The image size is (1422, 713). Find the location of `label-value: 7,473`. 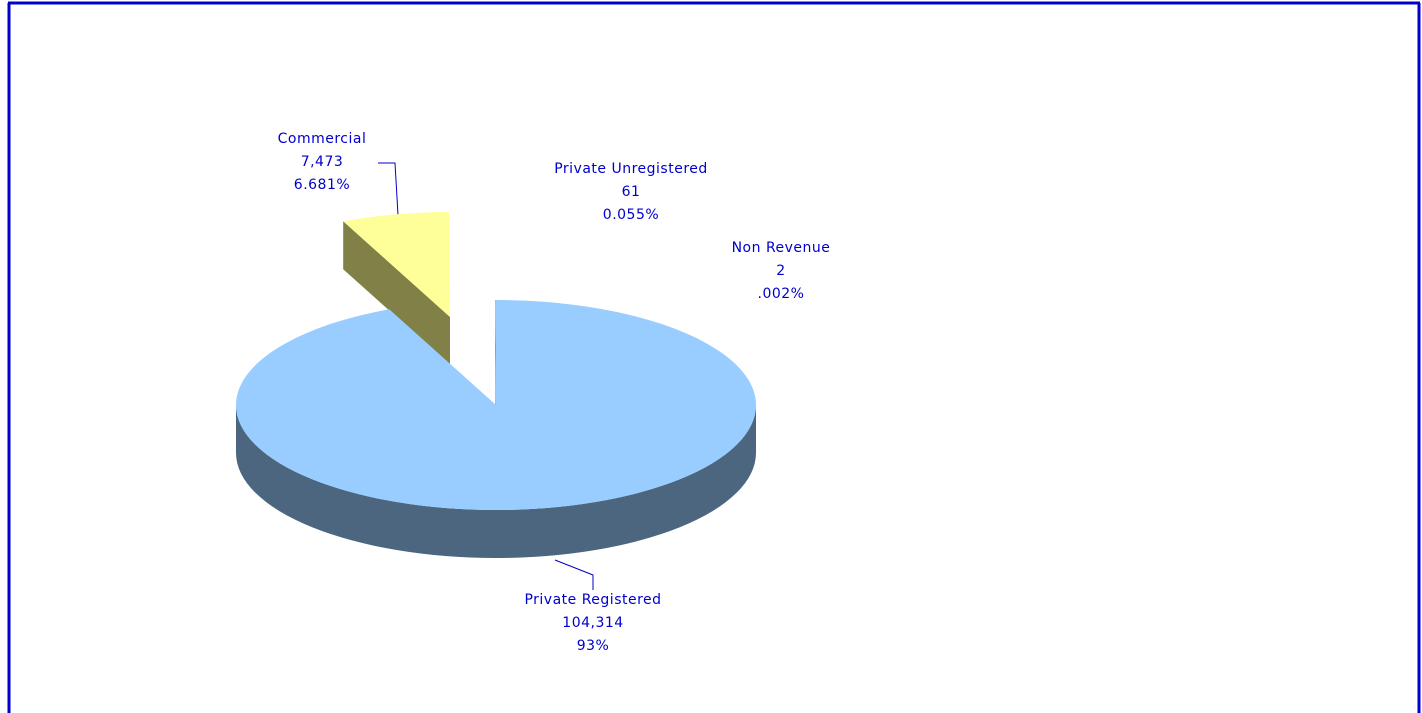

label-value: 7,473 is located at coordinates (322, 162).